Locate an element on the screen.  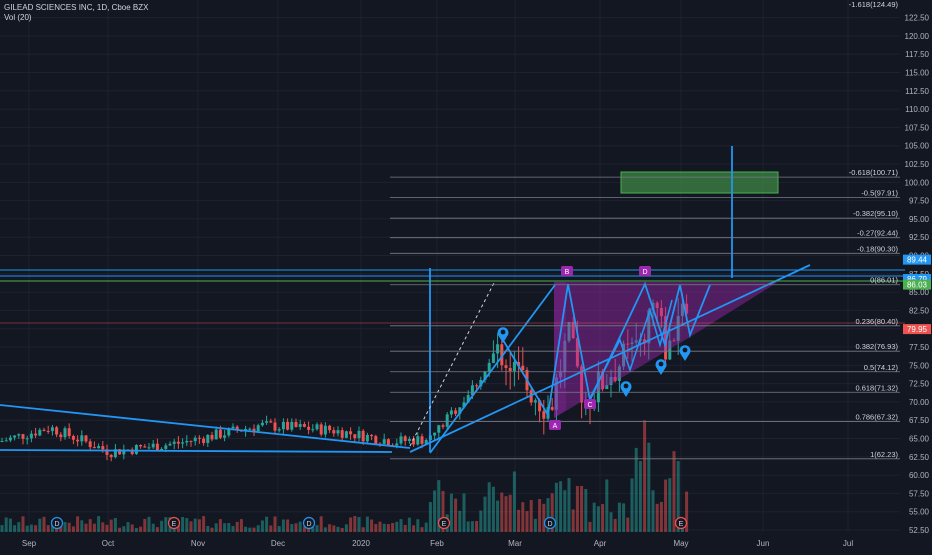
fib-label: -0.618(100.71) is located at coordinates (874, 172).